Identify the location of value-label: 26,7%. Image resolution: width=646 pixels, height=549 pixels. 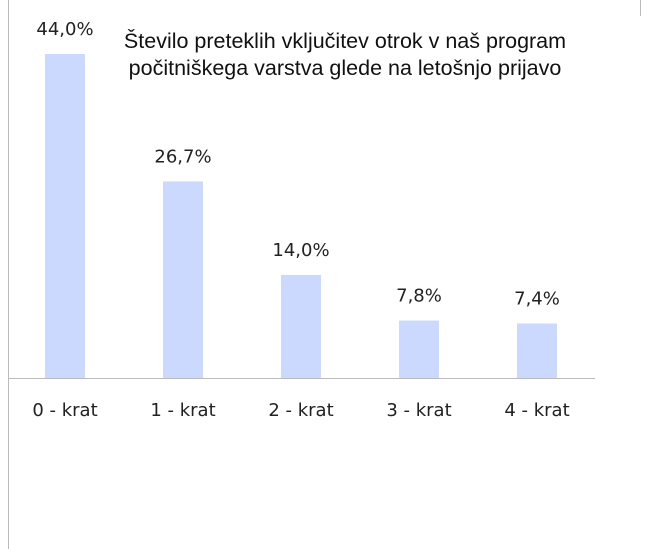
(182, 156).